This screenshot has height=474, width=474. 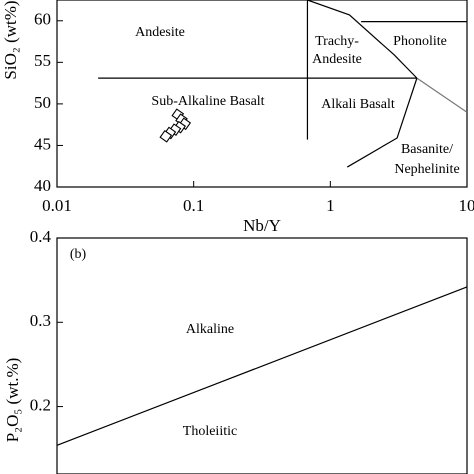 What do you see at coordinates (10, 39) in the screenshot?
I see `y-axis-label: SiO₂ (wt%)` at bounding box center [10, 39].